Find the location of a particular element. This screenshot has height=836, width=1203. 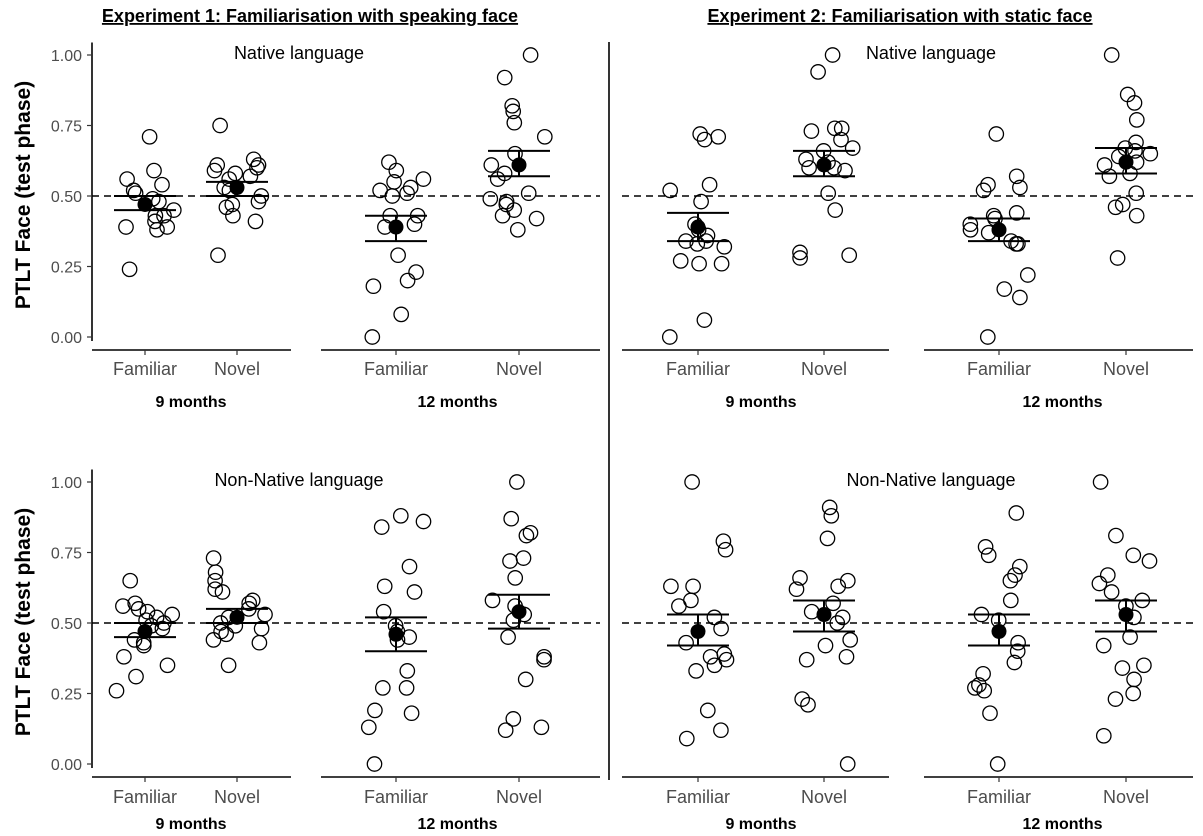

age-group-label: 9 months is located at coordinates (190, 824).